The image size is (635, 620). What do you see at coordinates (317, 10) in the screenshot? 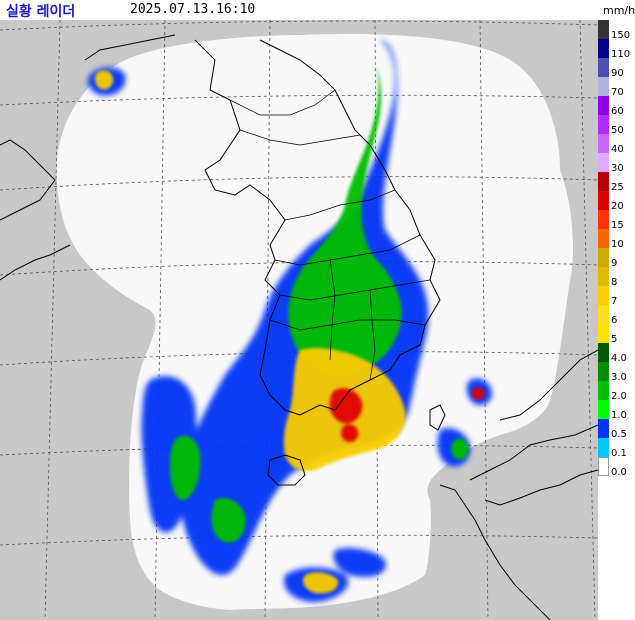
I see `header-bar: 실황 레이더 2025.07.13.16:10 mm/h` at bounding box center [317, 10].